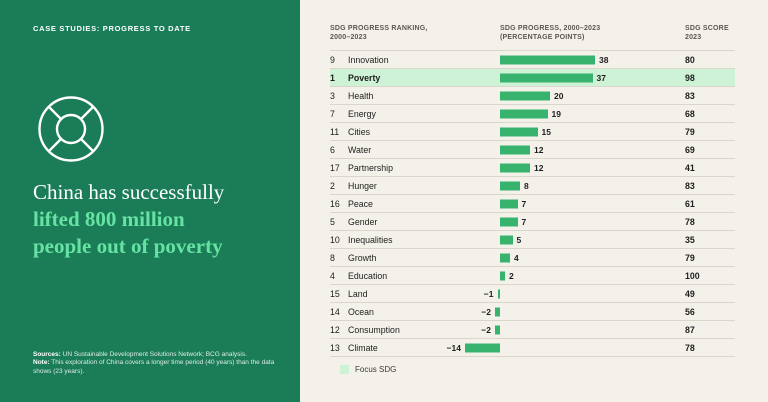 The height and width of the screenshot is (402, 768). What do you see at coordinates (453, 347) in the screenshot?
I see `progress-value: −14` at bounding box center [453, 347].